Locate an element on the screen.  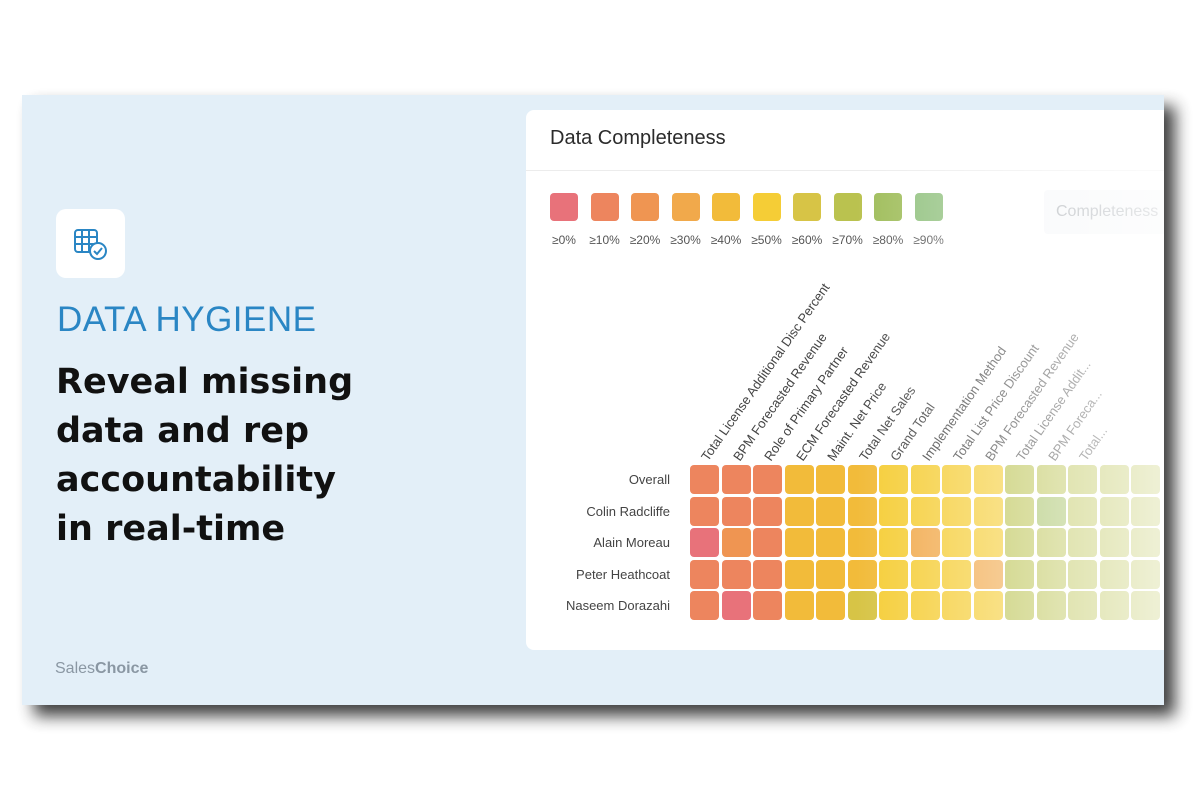
legend-label: ≥50% is located at coordinates (766, 240).